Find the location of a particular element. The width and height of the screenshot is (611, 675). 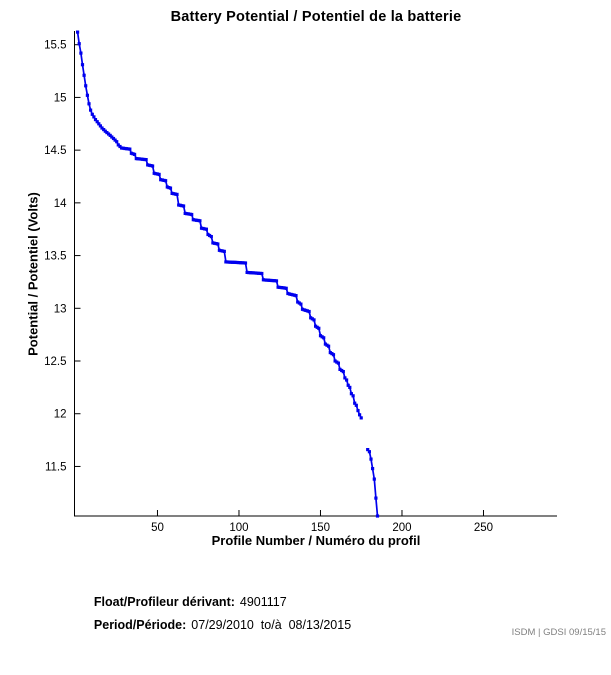

y-tick-label: 11.5 is located at coordinates (56, 467).